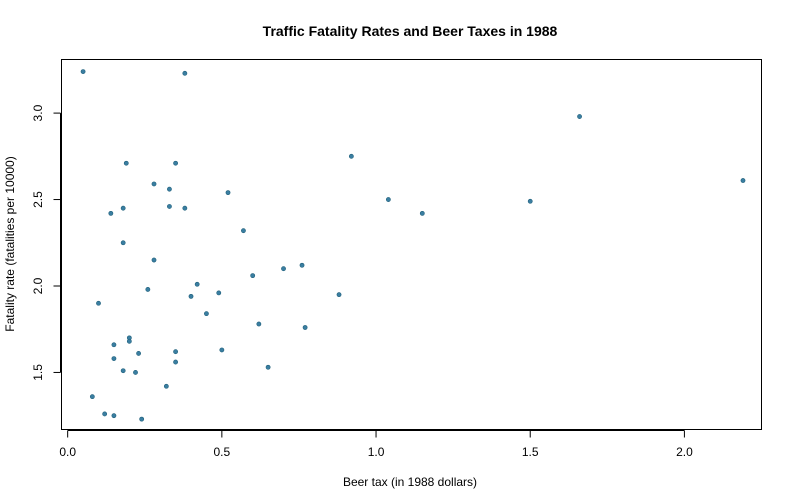  What do you see at coordinates (684, 452) in the screenshot?
I see `x-tick-label: 2.0` at bounding box center [684, 452].